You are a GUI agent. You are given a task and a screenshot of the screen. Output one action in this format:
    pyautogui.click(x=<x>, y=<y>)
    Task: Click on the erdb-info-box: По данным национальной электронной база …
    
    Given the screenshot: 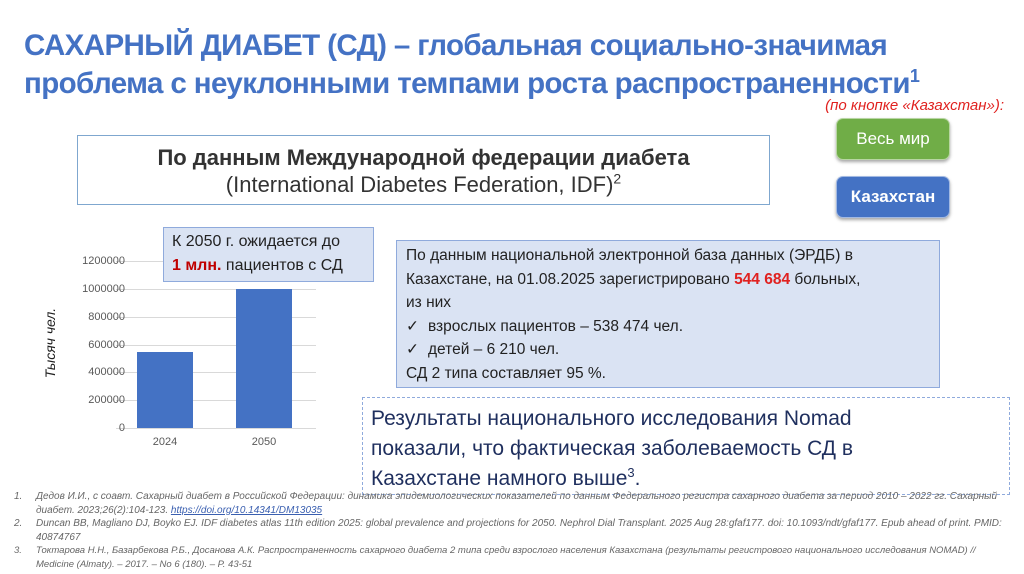 What is the action you would take?
    pyautogui.click(x=668, y=314)
    